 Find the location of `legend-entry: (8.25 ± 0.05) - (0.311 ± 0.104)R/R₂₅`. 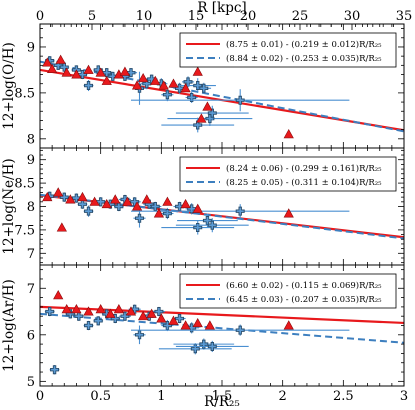

legend-entry: (8.25 ± 0.05) - (0.311 ± 0.104)R/R₂₅ is located at coordinates (304, 182).